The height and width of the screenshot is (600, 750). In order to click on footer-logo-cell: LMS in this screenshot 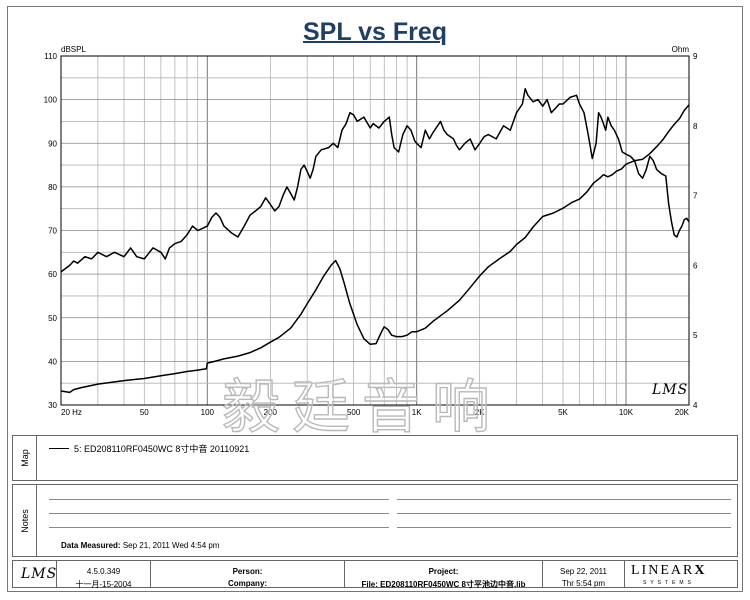, I will do `click(35, 574)`.